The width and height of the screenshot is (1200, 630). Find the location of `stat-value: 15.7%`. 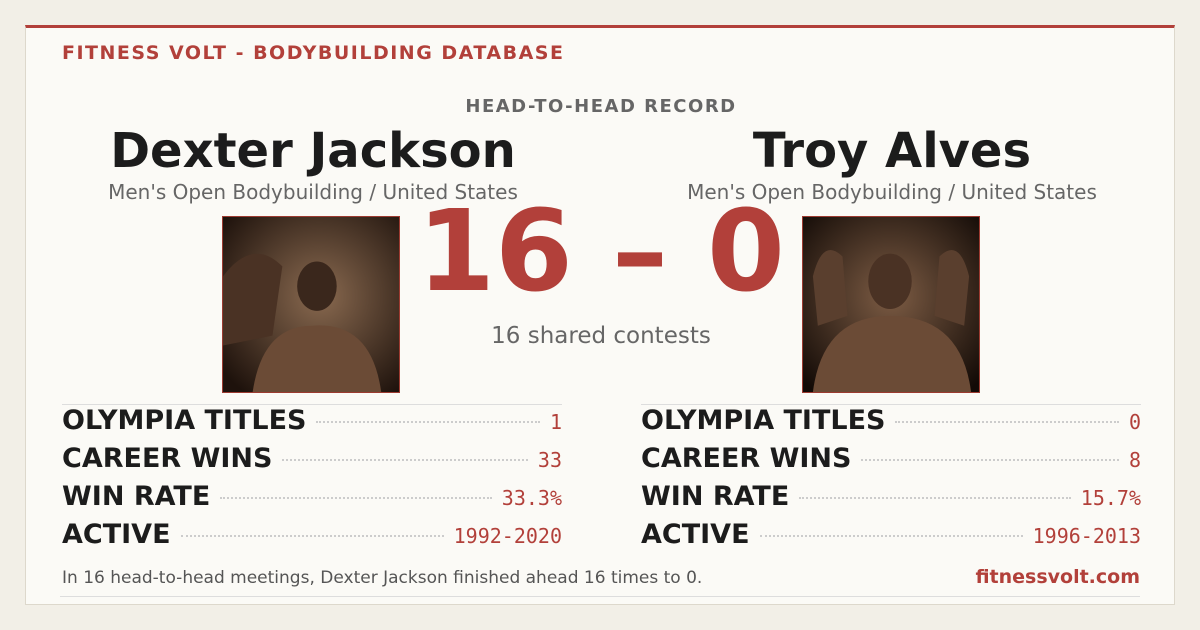

stat-value: 15.7% is located at coordinates (1110, 498).